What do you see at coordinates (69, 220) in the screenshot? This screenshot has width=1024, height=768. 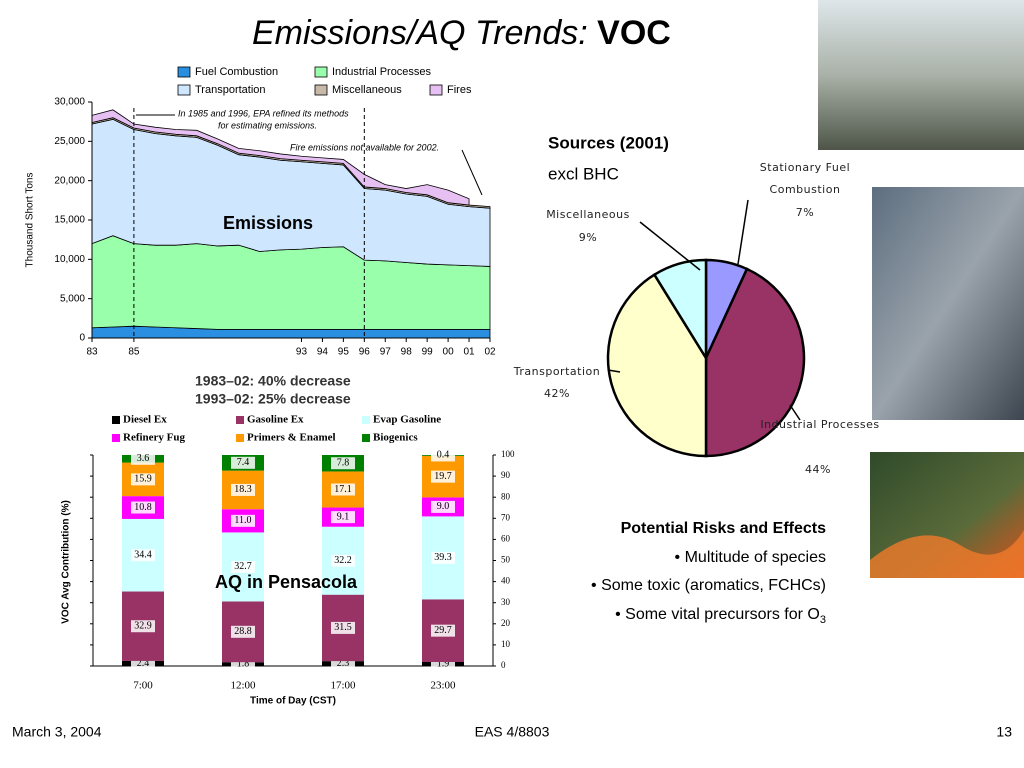 I see `y-tick-label: 15,000` at bounding box center [69, 220].